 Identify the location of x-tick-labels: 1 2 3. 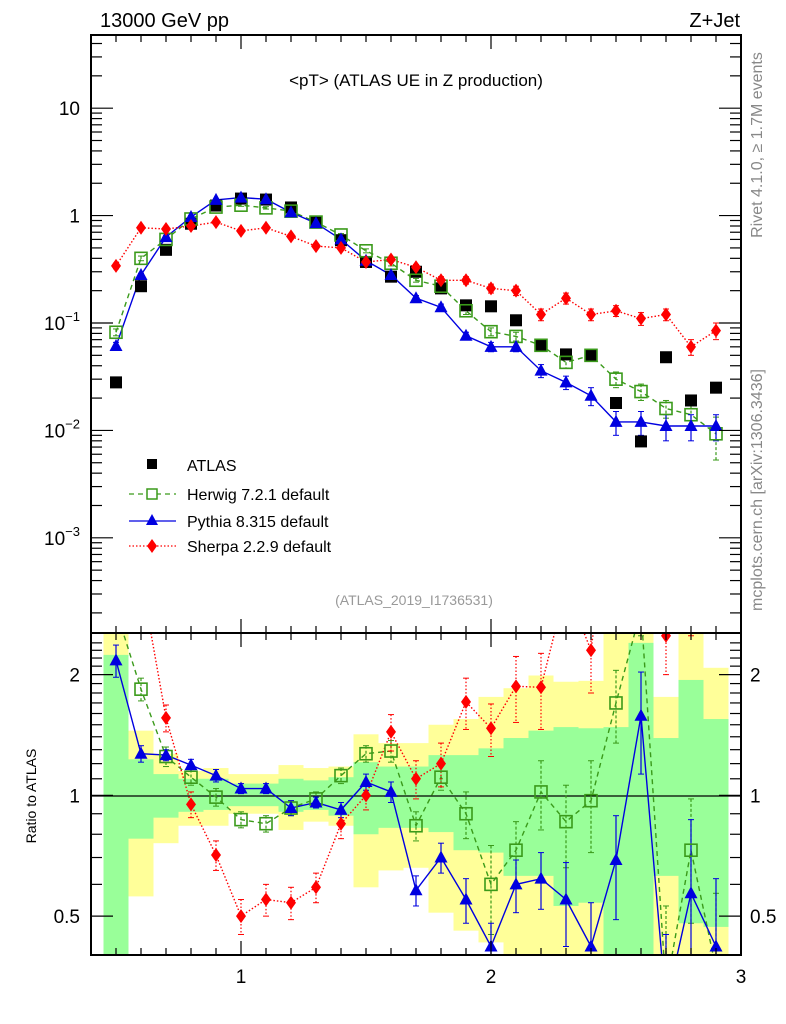
(491, 977).